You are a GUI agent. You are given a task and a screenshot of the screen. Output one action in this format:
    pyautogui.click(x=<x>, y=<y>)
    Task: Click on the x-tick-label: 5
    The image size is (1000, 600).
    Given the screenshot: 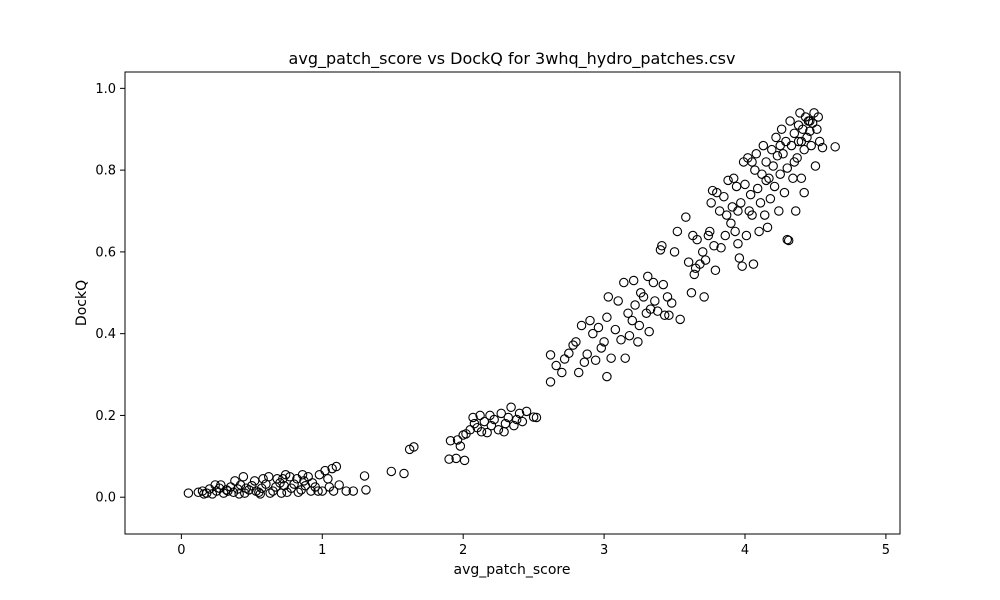 What is the action you would take?
    pyautogui.click(x=886, y=550)
    